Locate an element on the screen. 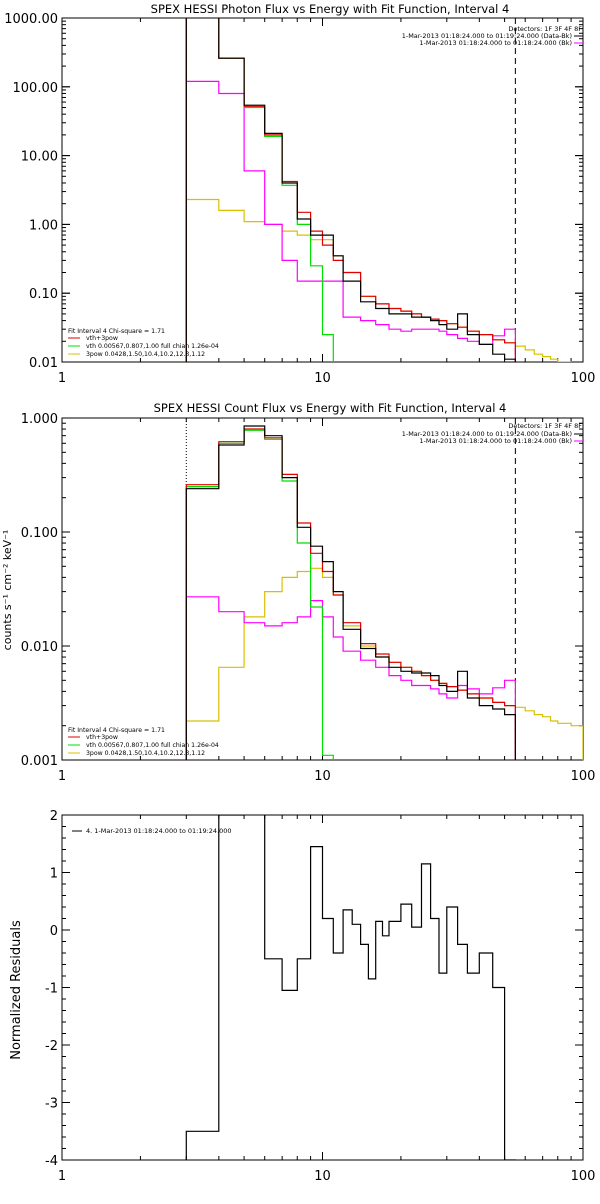 This screenshot has width=600, height=1204. count-x-tick-label: 10 is located at coordinates (322, 776).